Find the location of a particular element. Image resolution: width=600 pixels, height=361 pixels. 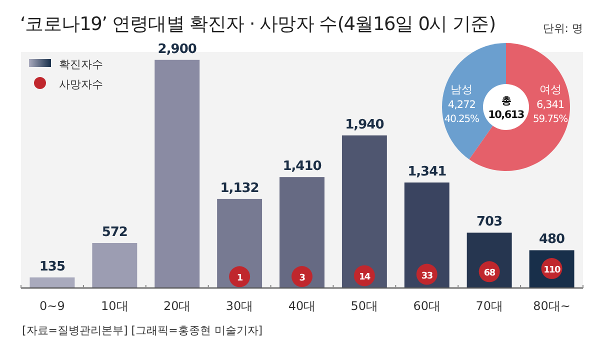

data-label: 68 is located at coordinates (490, 273).